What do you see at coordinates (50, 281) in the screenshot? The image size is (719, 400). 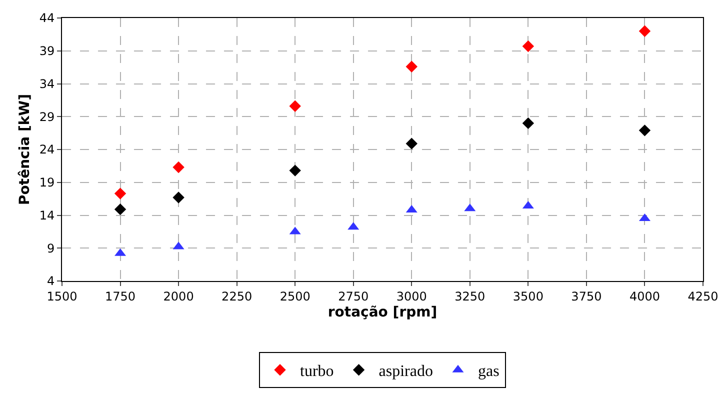 I see `y-tick-label: 4` at bounding box center [50, 281].